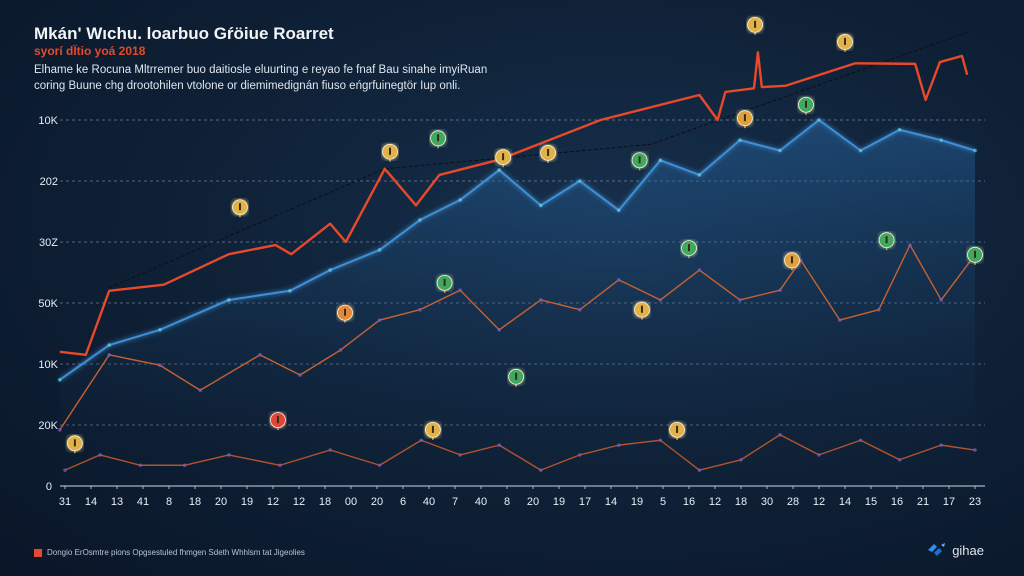 This screenshot has width=1024, height=576. What do you see at coordinates (897, 502) in the screenshot?
I see `x-tick-label: 16` at bounding box center [897, 502].